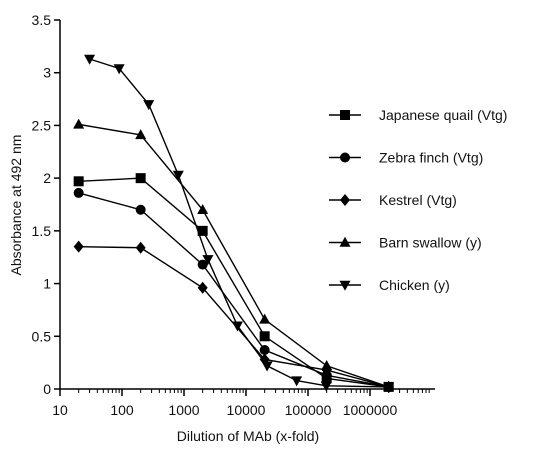 This screenshot has height=459, width=536. I want to click on legend-item: Chicken (y), so click(389, 285).